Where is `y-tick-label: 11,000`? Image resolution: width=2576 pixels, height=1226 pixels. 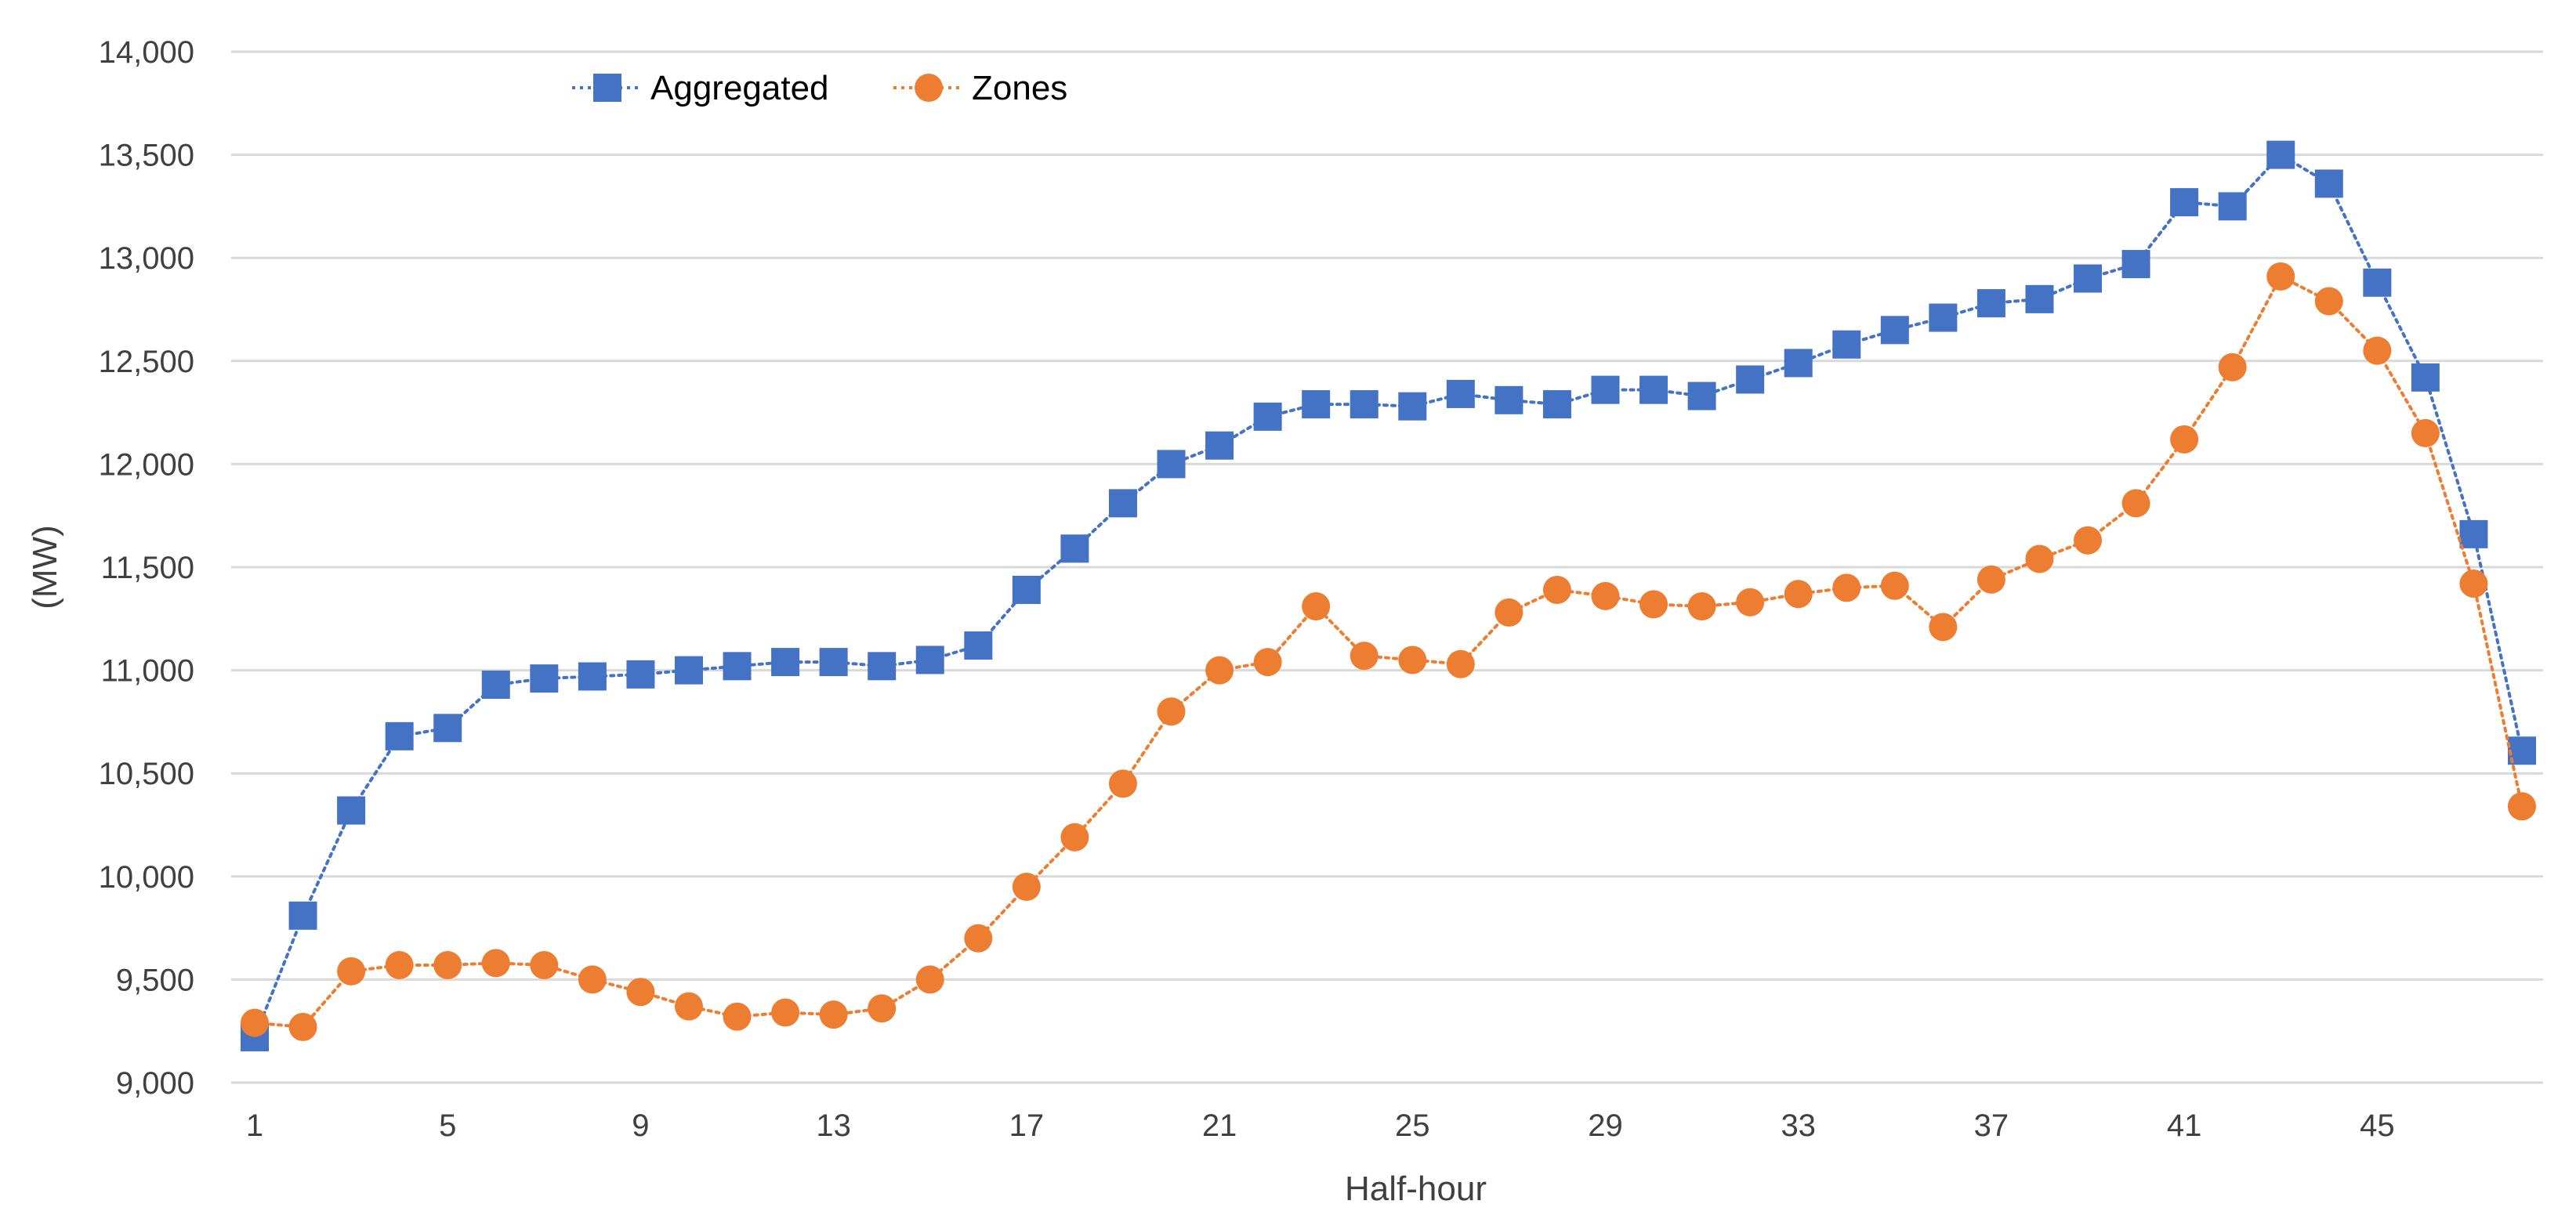
y-tick-label: 11,000 is located at coordinates (147, 671).